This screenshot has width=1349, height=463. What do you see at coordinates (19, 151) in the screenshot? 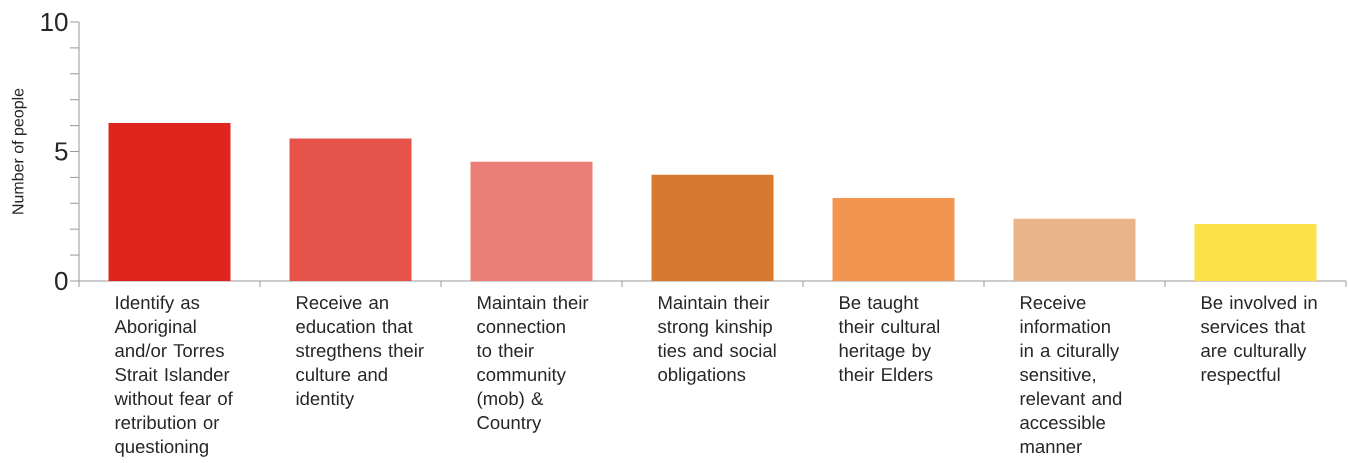
I see `y-axis-title: Number of people` at bounding box center [19, 151].